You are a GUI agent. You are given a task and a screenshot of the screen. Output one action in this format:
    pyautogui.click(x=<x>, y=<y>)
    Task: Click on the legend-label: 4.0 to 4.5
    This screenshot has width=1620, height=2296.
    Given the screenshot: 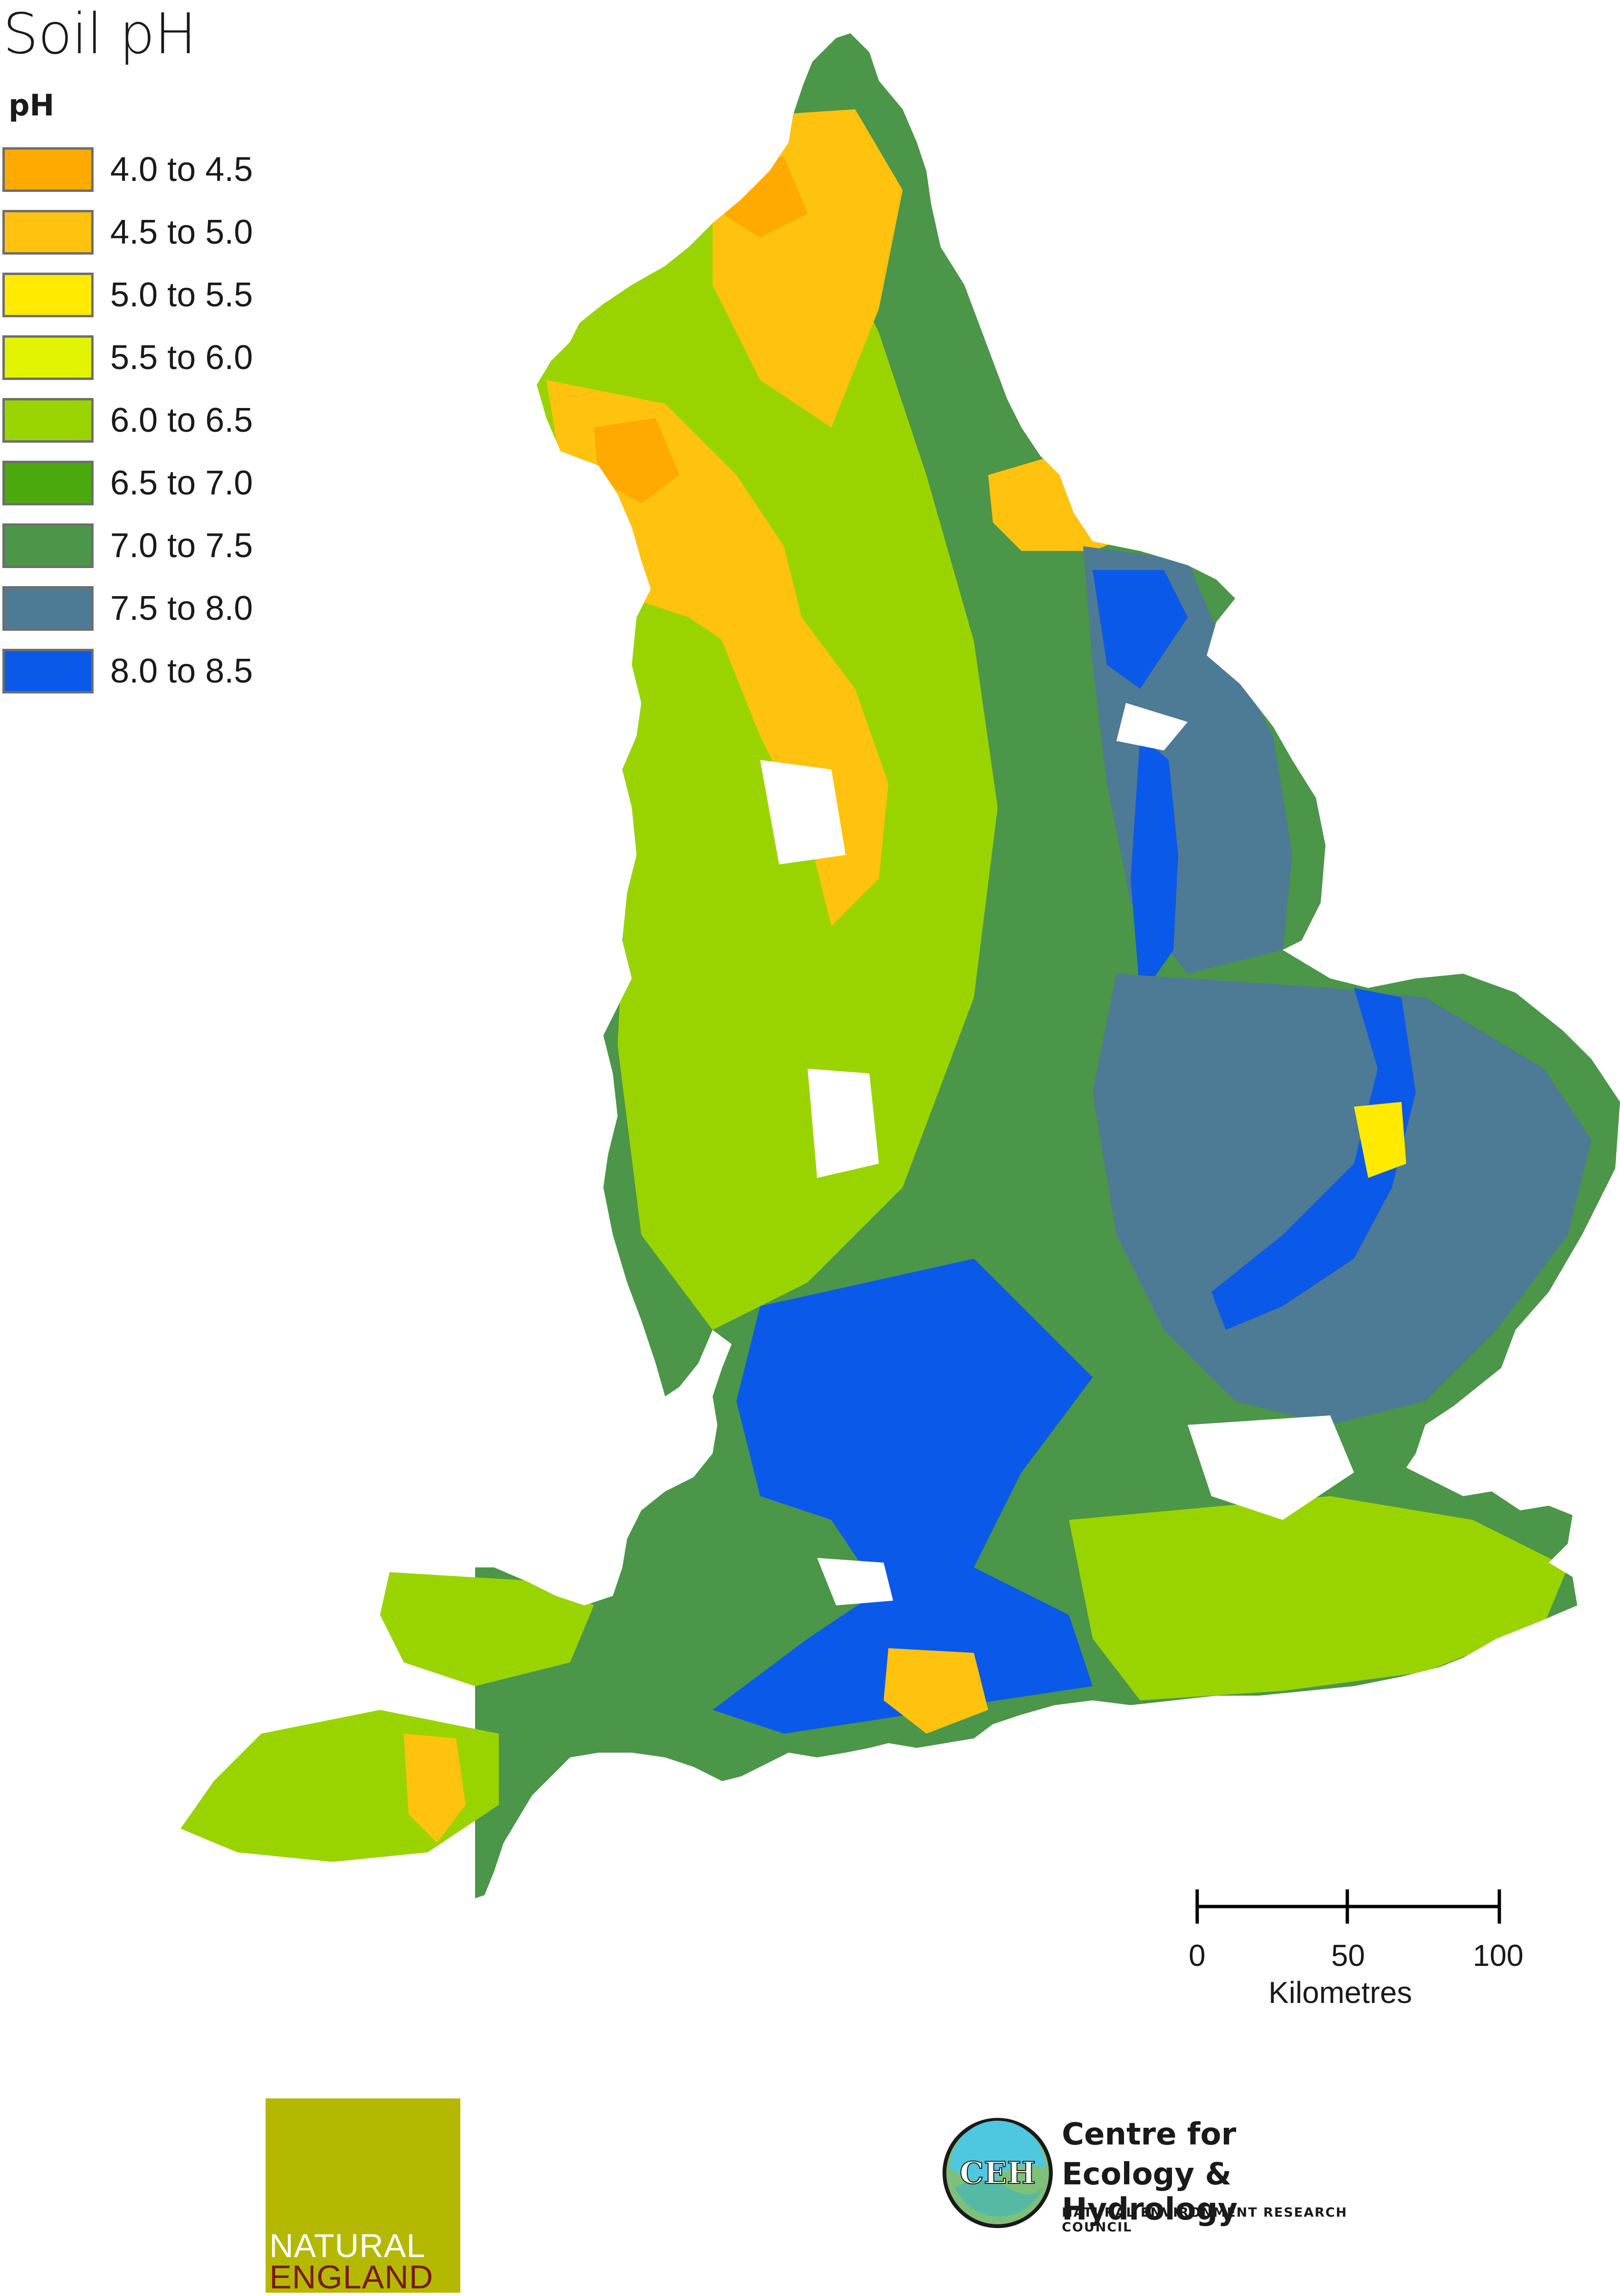 What is the action you would take?
    pyautogui.click(x=181, y=170)
    